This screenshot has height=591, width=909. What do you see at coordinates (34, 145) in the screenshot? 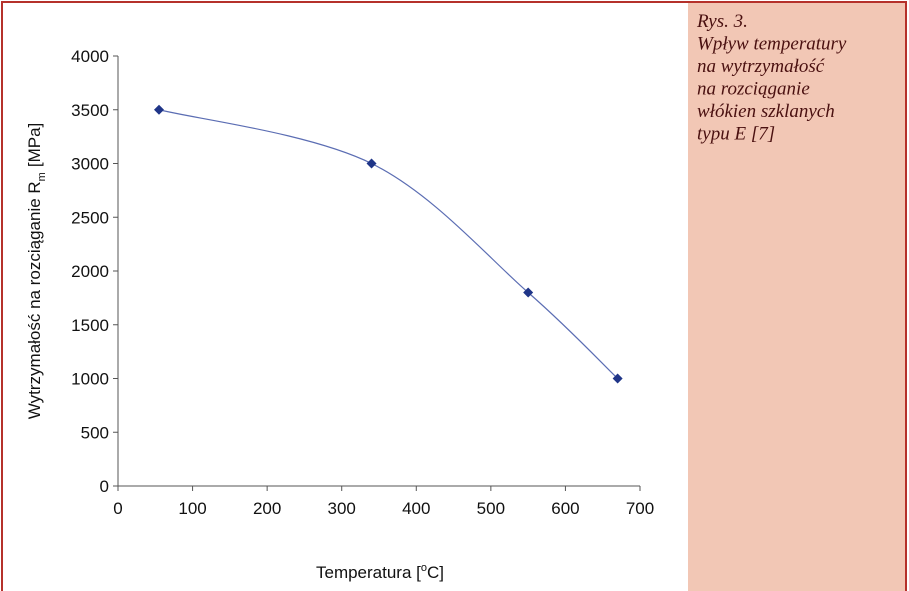
I see `y-label-suffix: [MPa]` at bounding box center [34, 145].